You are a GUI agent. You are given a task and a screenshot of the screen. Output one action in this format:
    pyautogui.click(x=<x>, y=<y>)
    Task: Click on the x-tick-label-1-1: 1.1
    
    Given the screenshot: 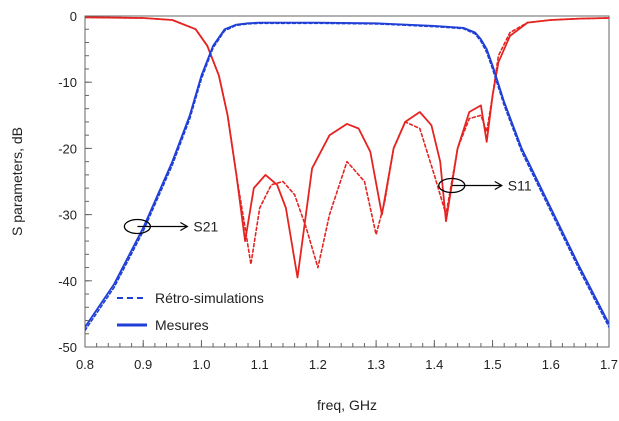 What is the action you would take?
    pyautogui.click(x=260, y=364)
    